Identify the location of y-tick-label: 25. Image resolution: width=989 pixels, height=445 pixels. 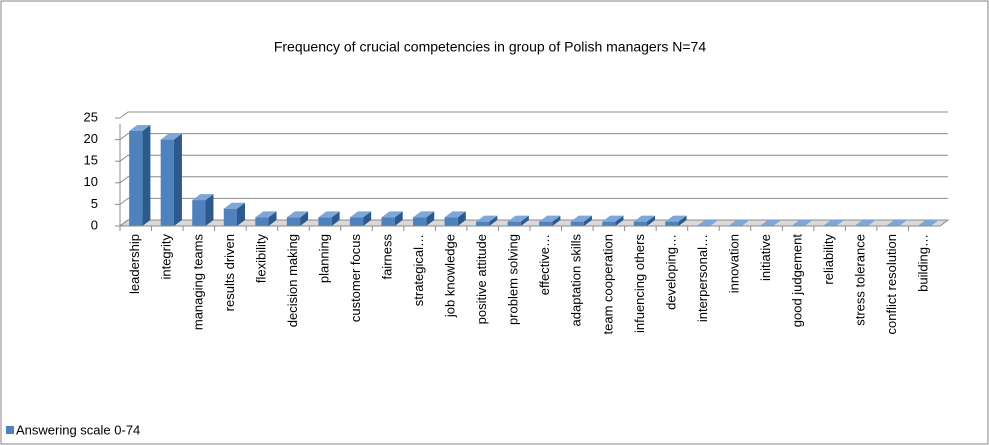
(91, 116).